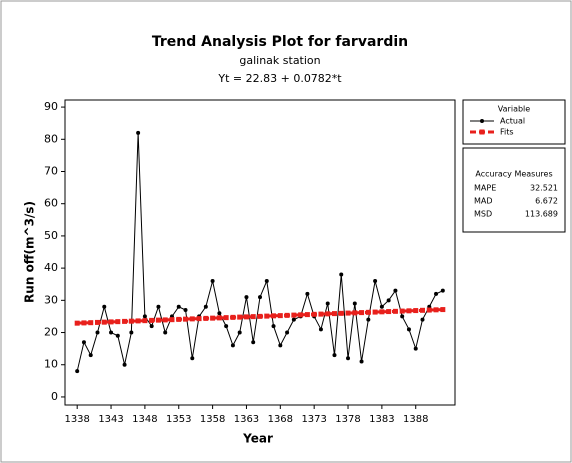 This screenshot has width=572, height=463. I want to click on x-axis-label: Year, so click(257, 439).